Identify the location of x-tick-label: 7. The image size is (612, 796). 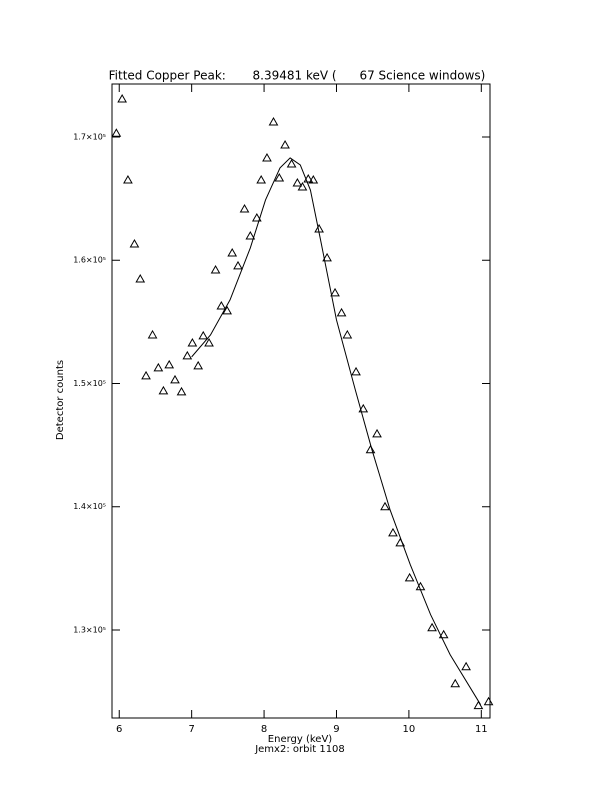
(191, 729).